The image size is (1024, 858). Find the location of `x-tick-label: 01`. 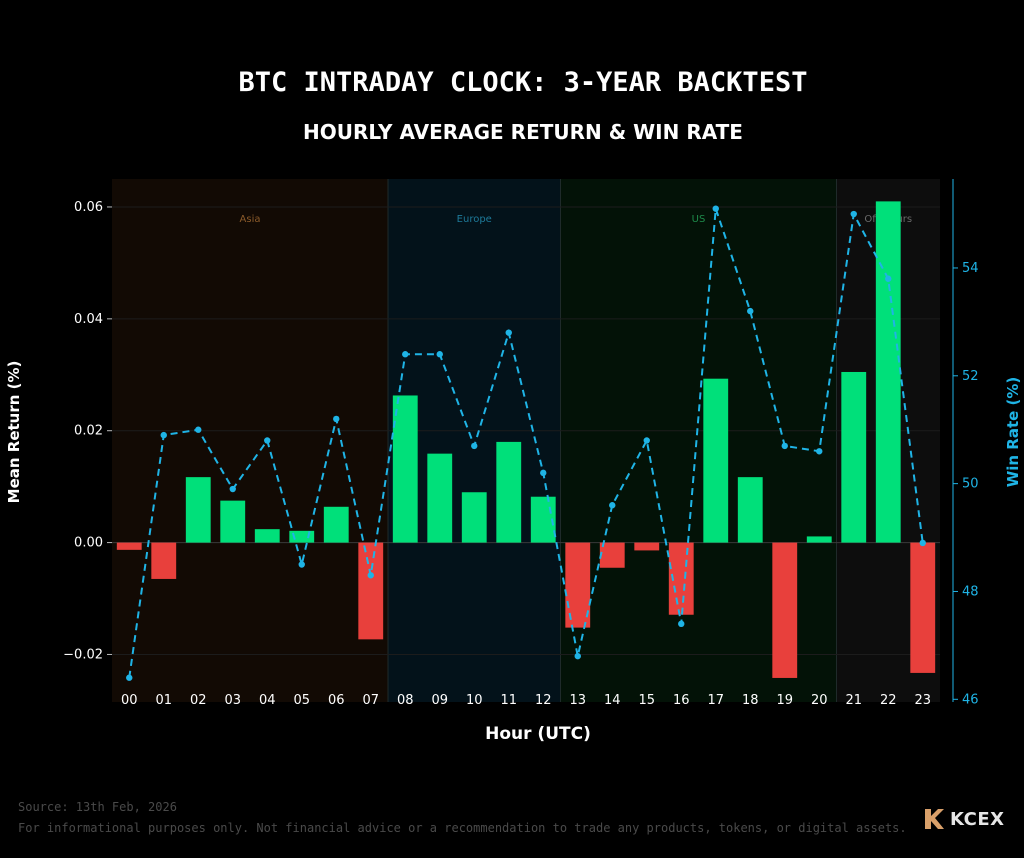

x-tick-label: 01 is located at coordinates (163, 700).